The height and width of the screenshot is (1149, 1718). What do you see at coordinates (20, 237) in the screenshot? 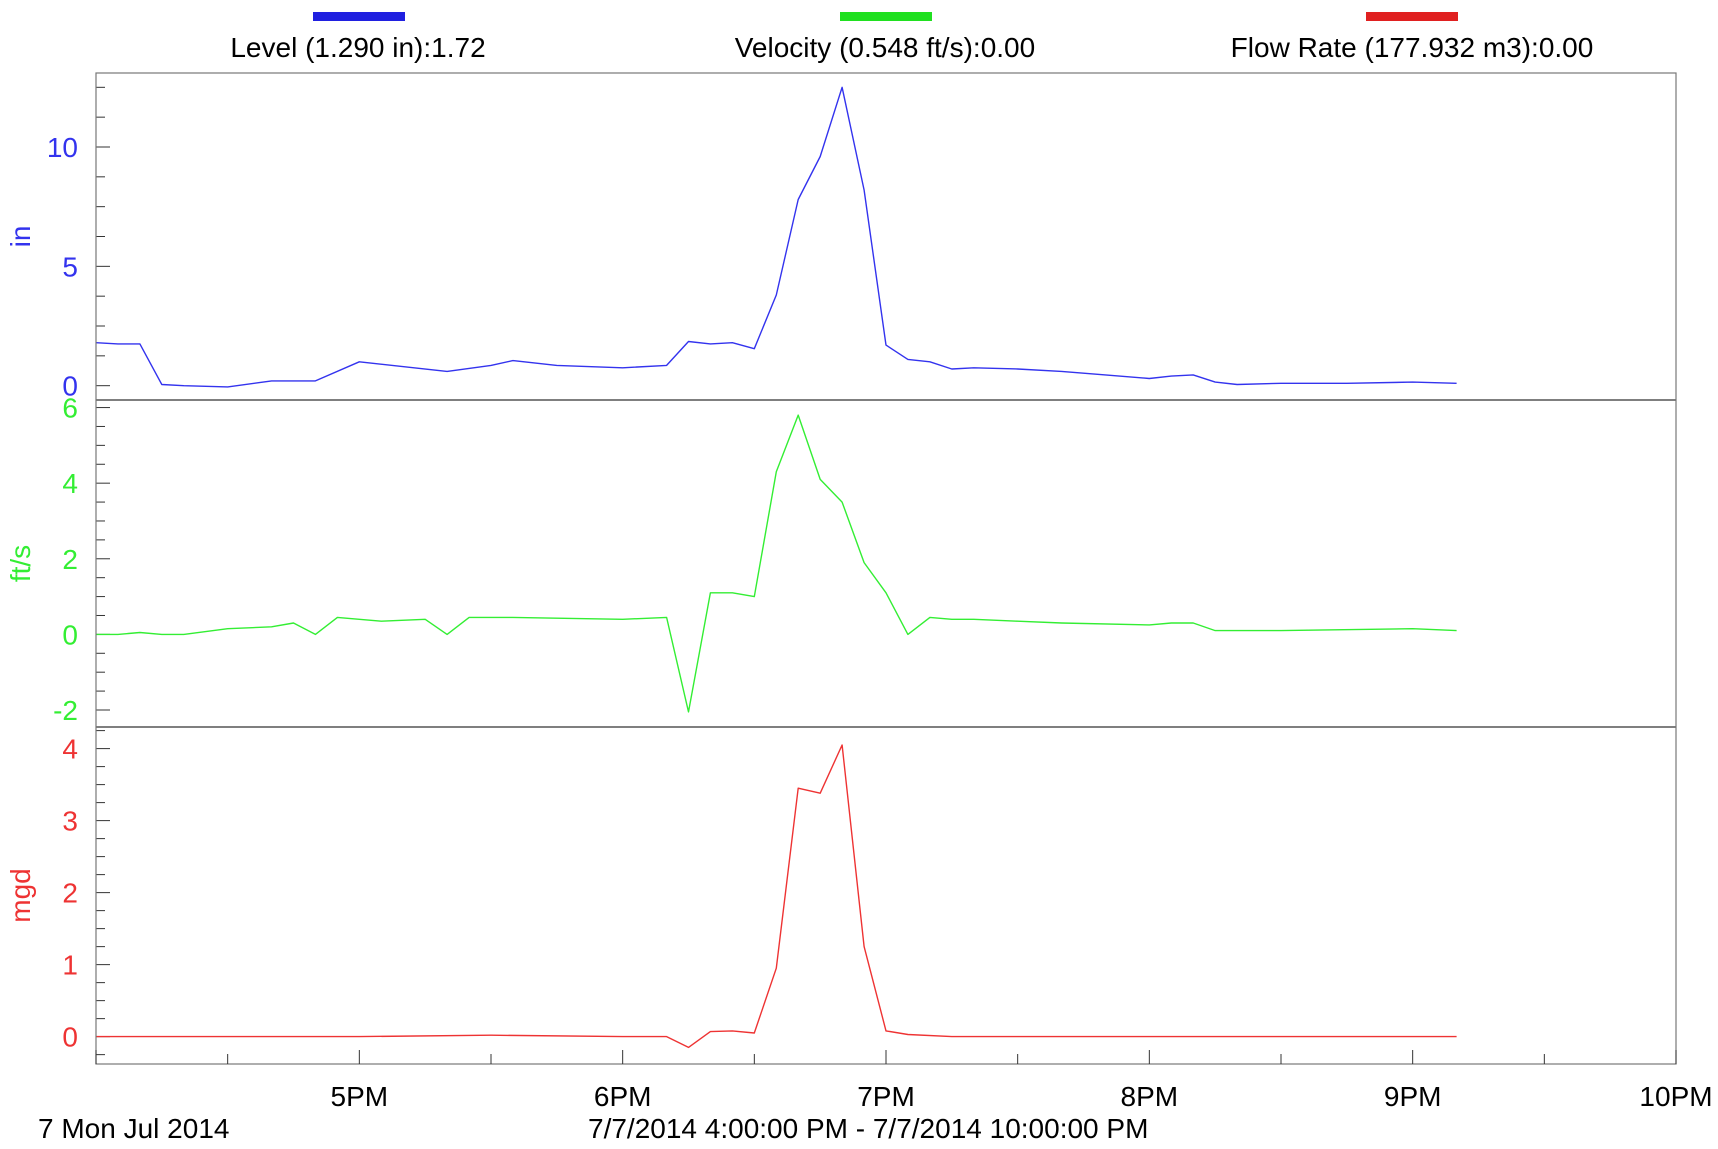
I see `y-axis-label-0: in` at bounding box center [20, 237].